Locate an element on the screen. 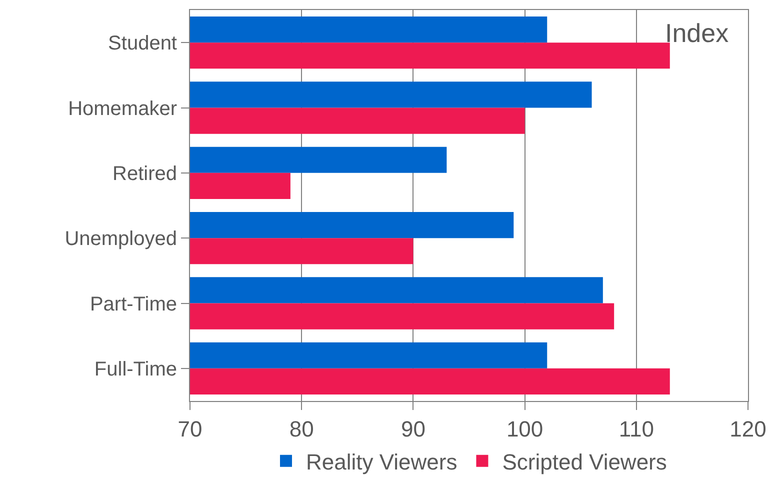  y-tick-label: Retired is located at coordinates (144, 173).